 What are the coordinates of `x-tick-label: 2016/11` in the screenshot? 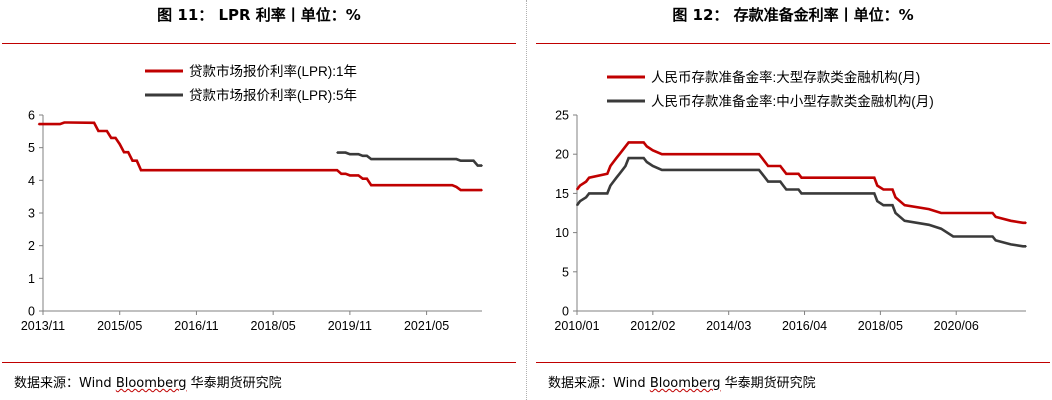 It's located at (196, 326).